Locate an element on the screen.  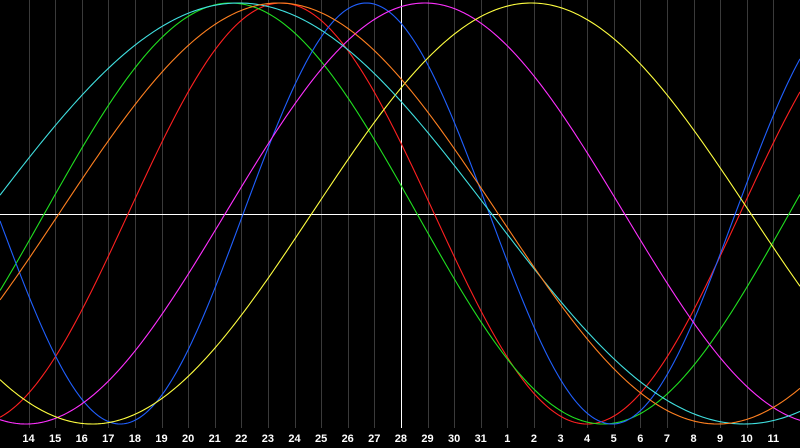
x-tick-label: 27 is located at coordinates (374, 439).